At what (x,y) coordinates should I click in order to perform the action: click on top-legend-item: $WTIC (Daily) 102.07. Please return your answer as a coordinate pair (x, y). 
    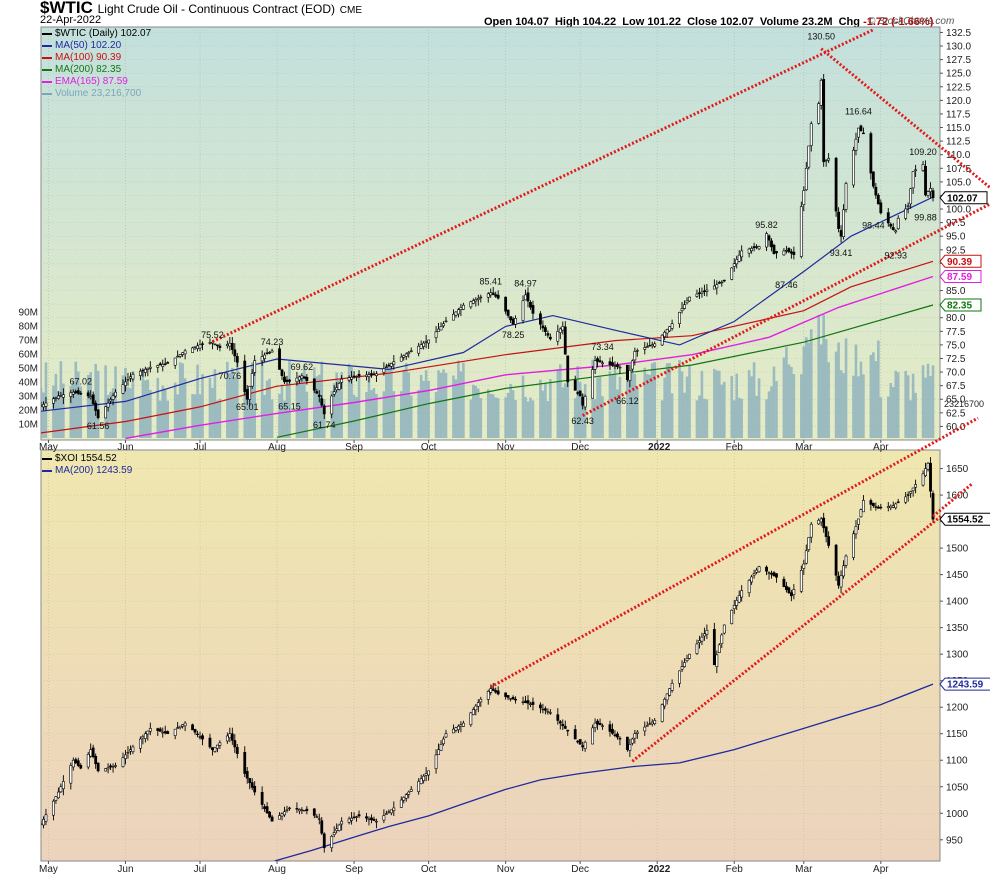
    Looking at the image, I should click on (96, 34).